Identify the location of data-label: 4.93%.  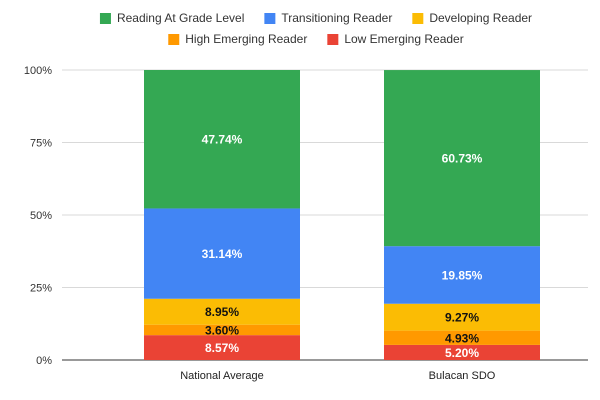
(462, 338).